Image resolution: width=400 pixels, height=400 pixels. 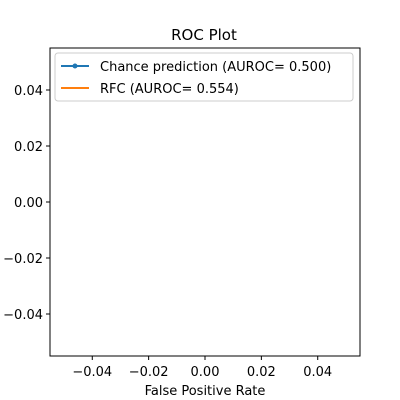 I want to click on x-tick-label: 0.04, so click(x=317, y=372).